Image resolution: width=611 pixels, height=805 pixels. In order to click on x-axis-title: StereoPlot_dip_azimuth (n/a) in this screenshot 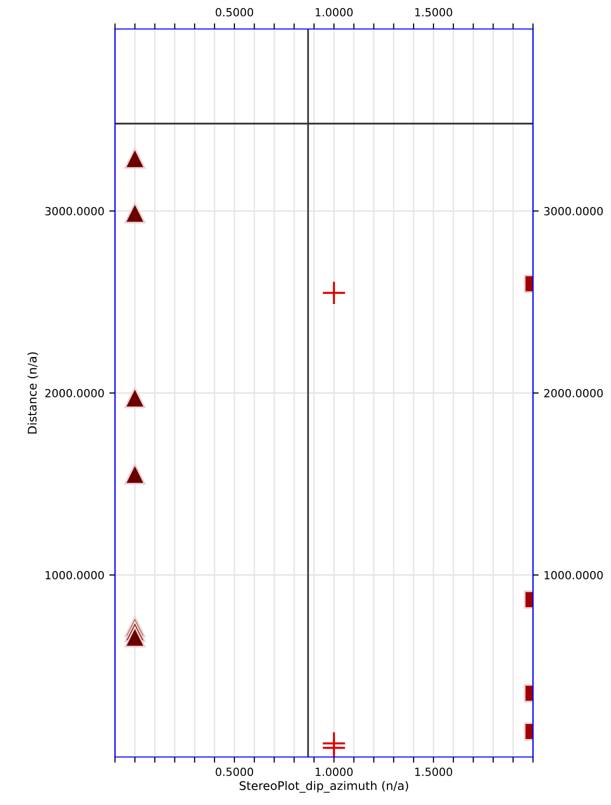, I will do `click(324, 786)`.